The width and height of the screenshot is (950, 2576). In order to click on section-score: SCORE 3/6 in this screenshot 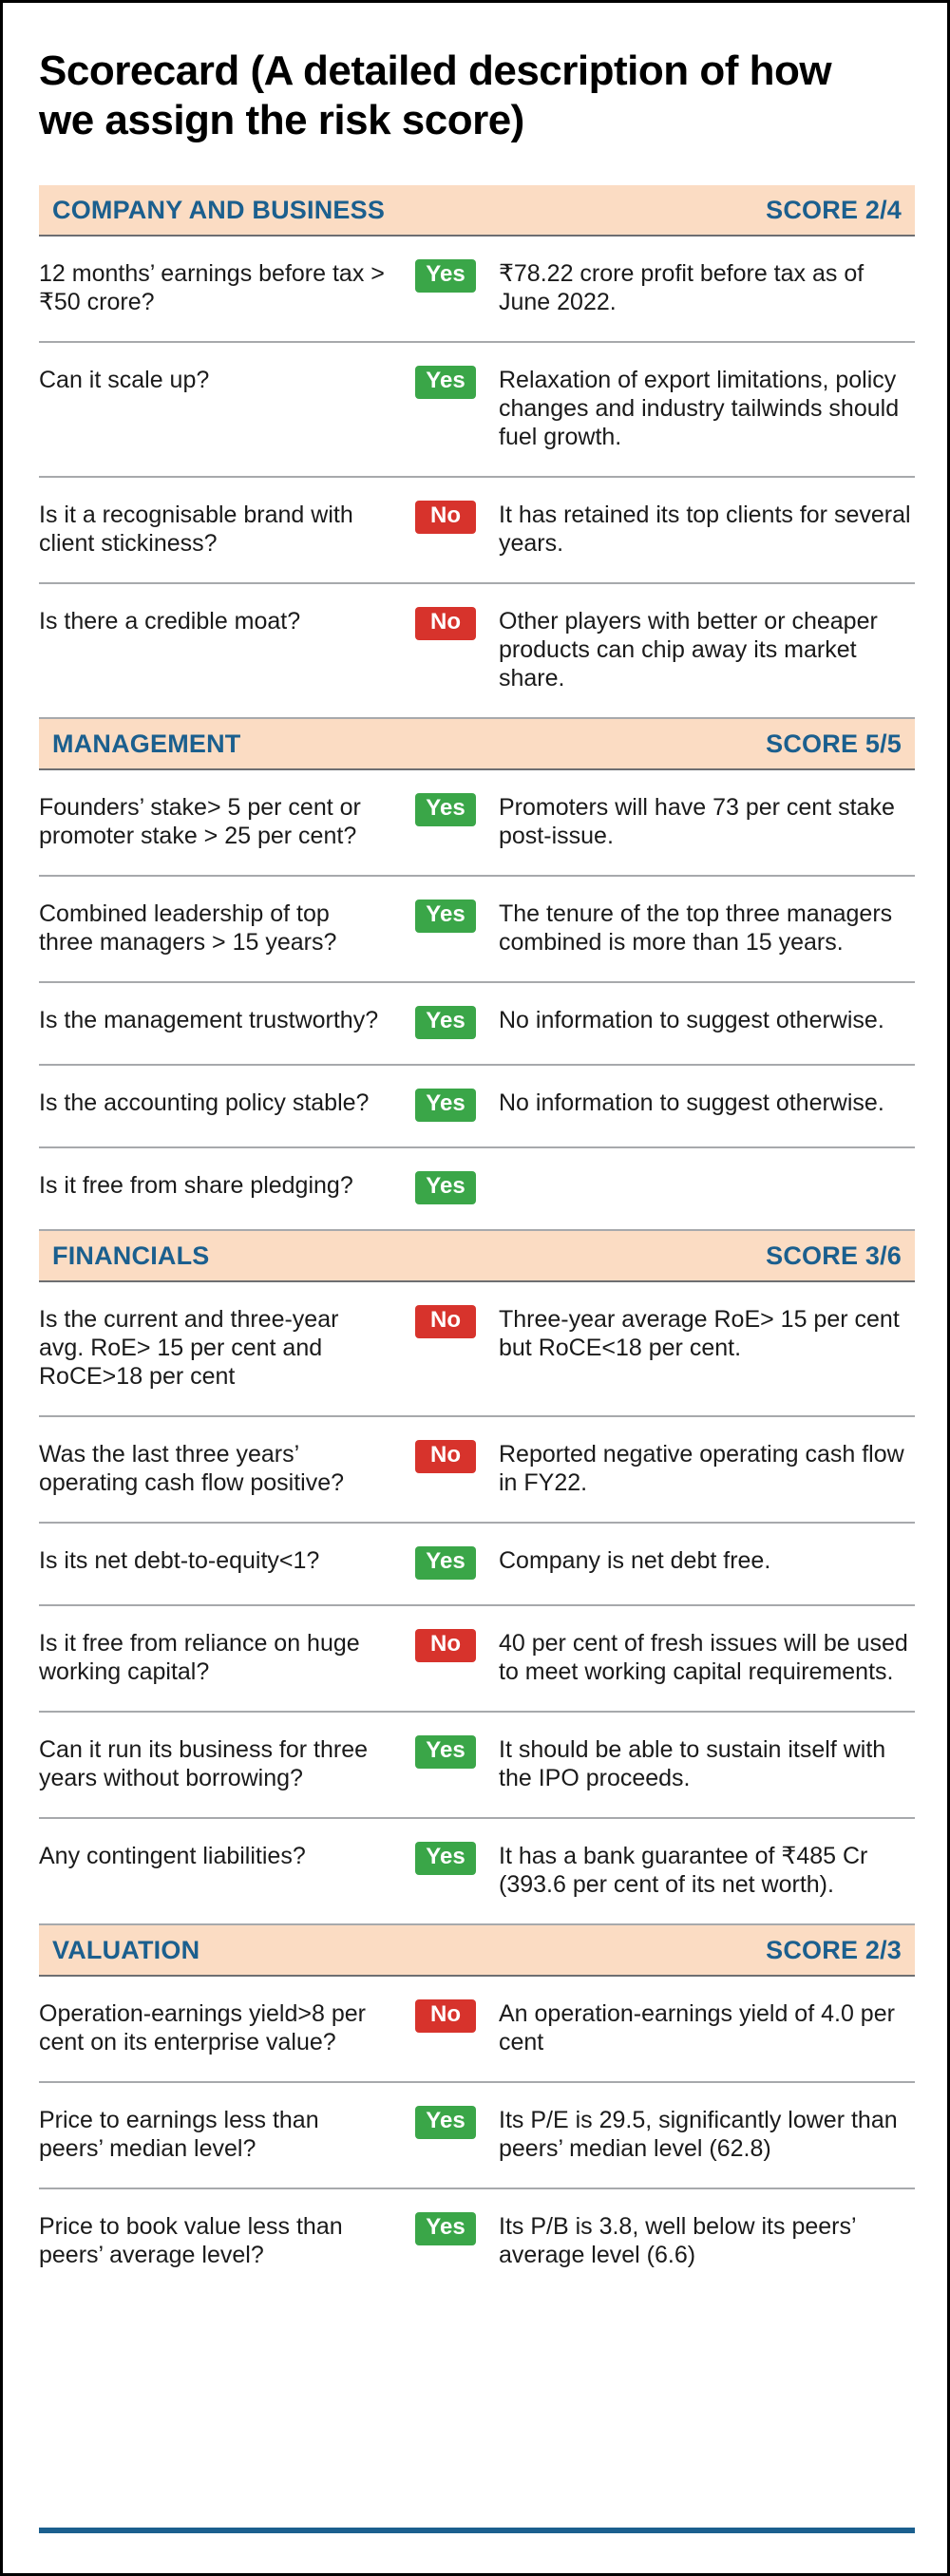, I will do `click(834, 1255)`.